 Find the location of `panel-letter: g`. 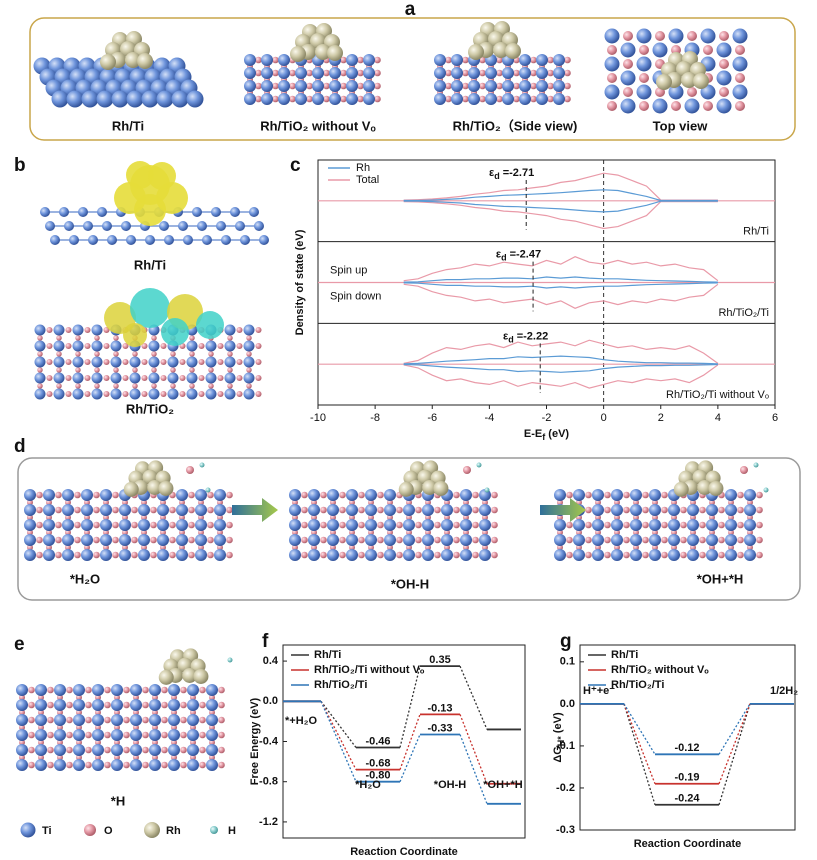

panel-letter: g is located at coordinates (566, 641).